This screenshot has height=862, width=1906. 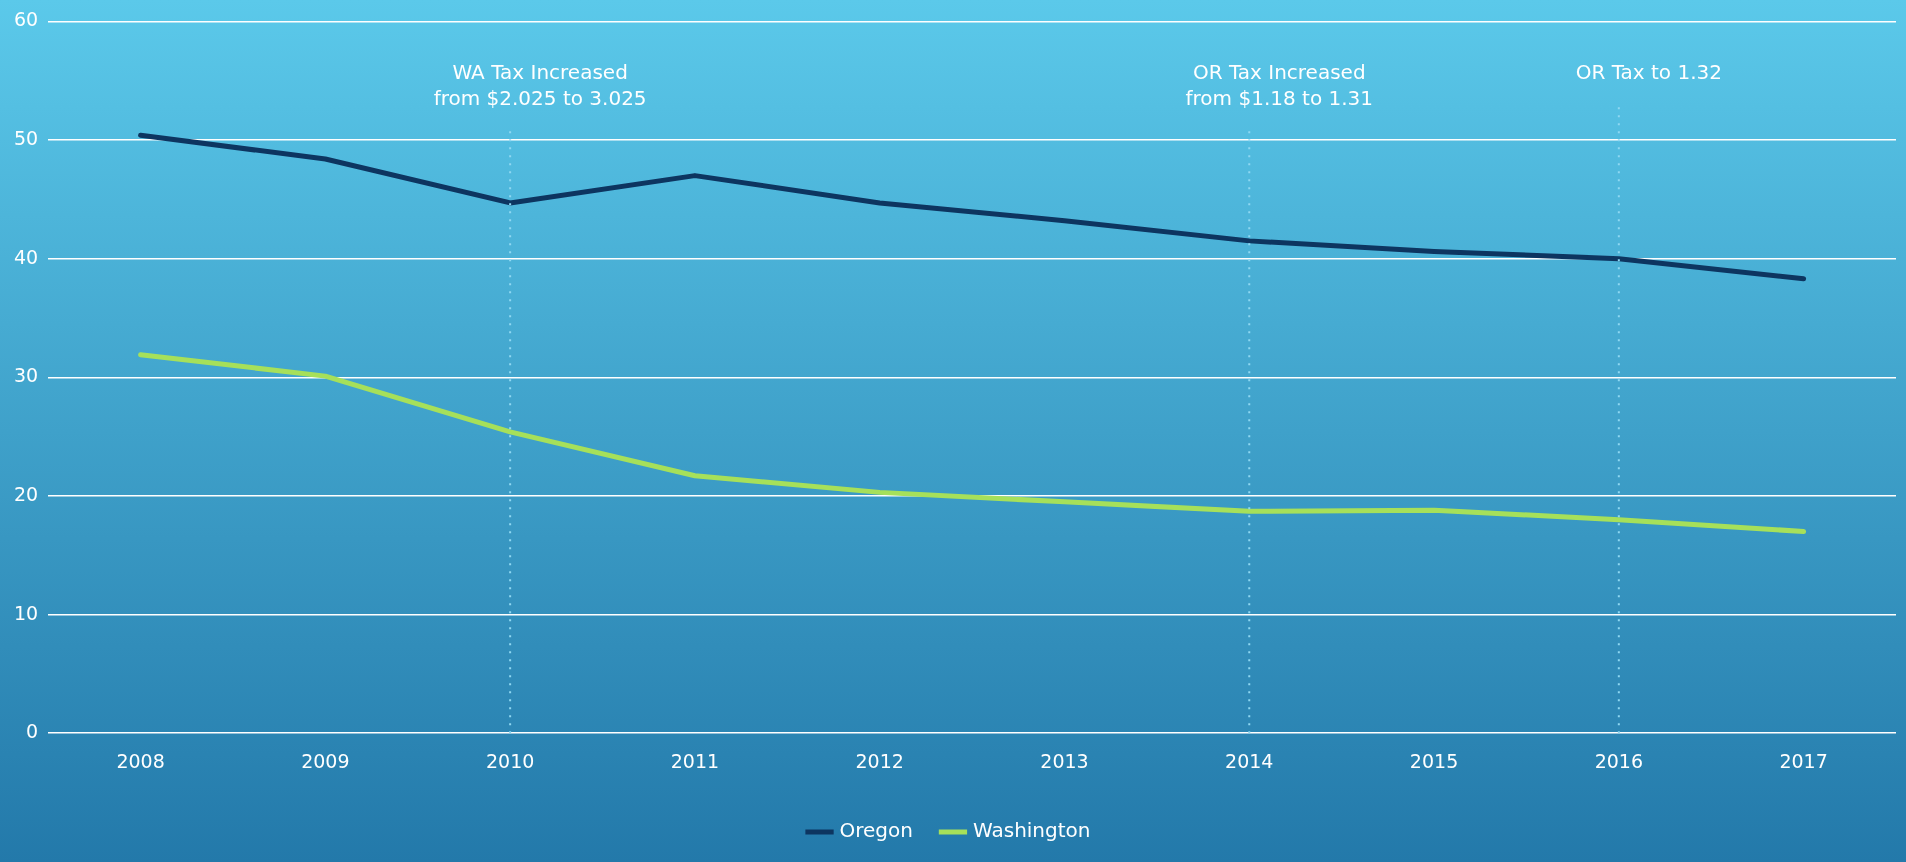 I want to click on x-tick-label: 2008, so click(x=140, y=760).